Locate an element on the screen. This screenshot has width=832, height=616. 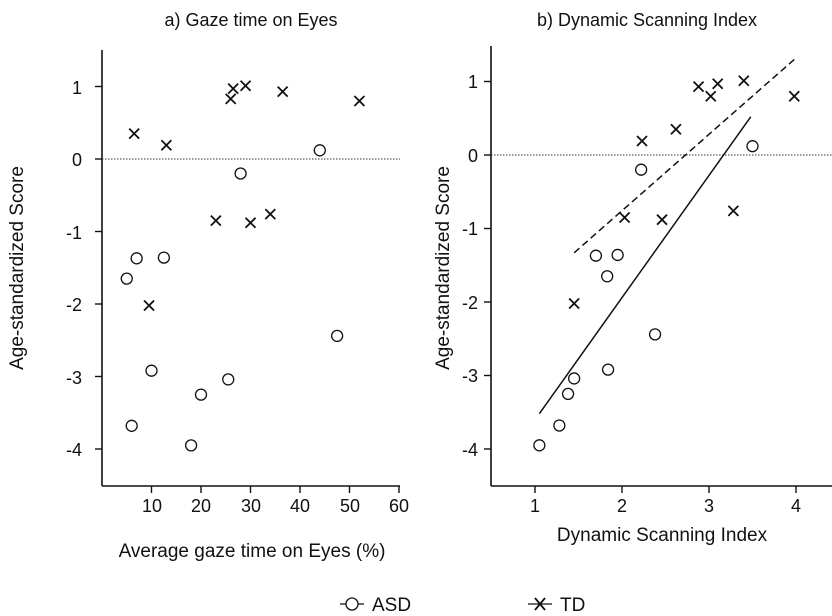
panel-a-ytick: 0 is located at coordinates (77, 160).